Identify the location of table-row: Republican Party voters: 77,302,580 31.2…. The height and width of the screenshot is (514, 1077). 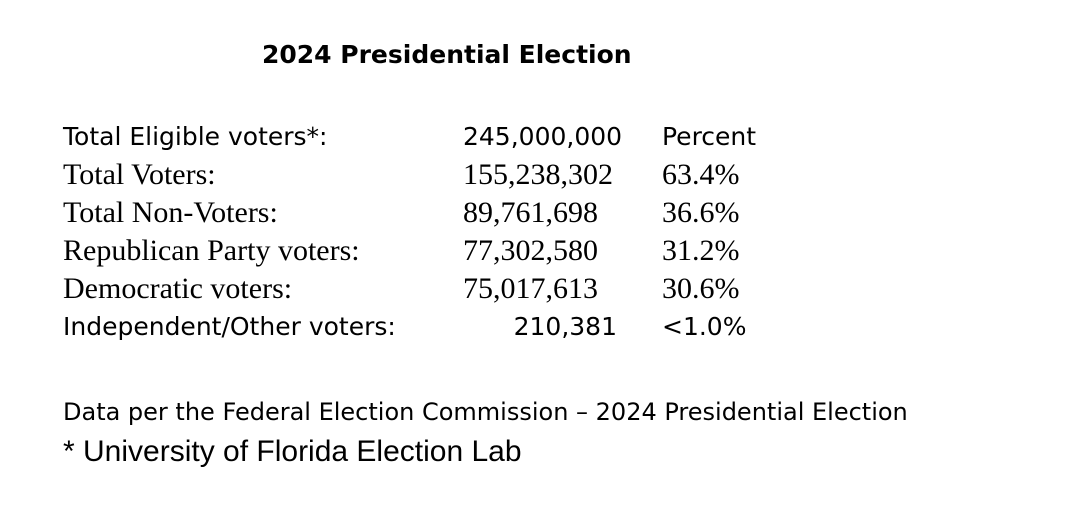
(443, 251).